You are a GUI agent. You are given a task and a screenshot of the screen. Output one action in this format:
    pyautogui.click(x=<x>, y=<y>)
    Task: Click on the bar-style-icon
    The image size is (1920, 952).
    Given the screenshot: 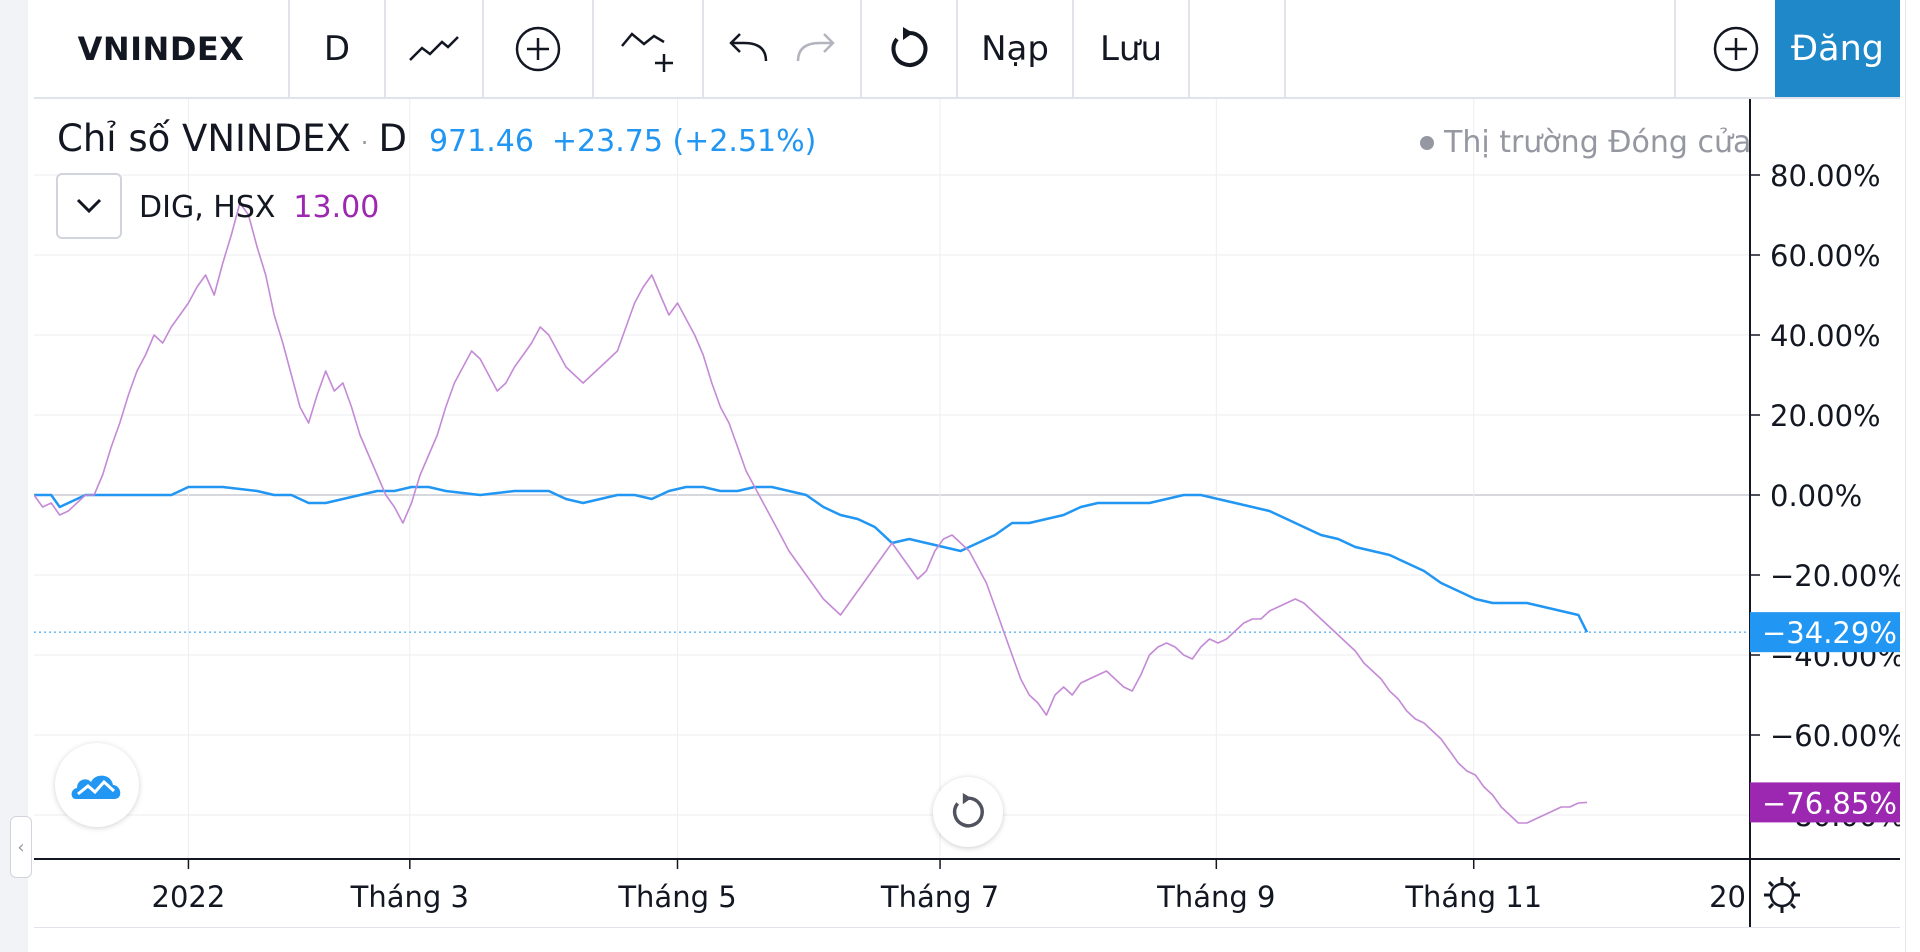 What is the action you would take?
    pyautogui.click(x=434, y=48)
    